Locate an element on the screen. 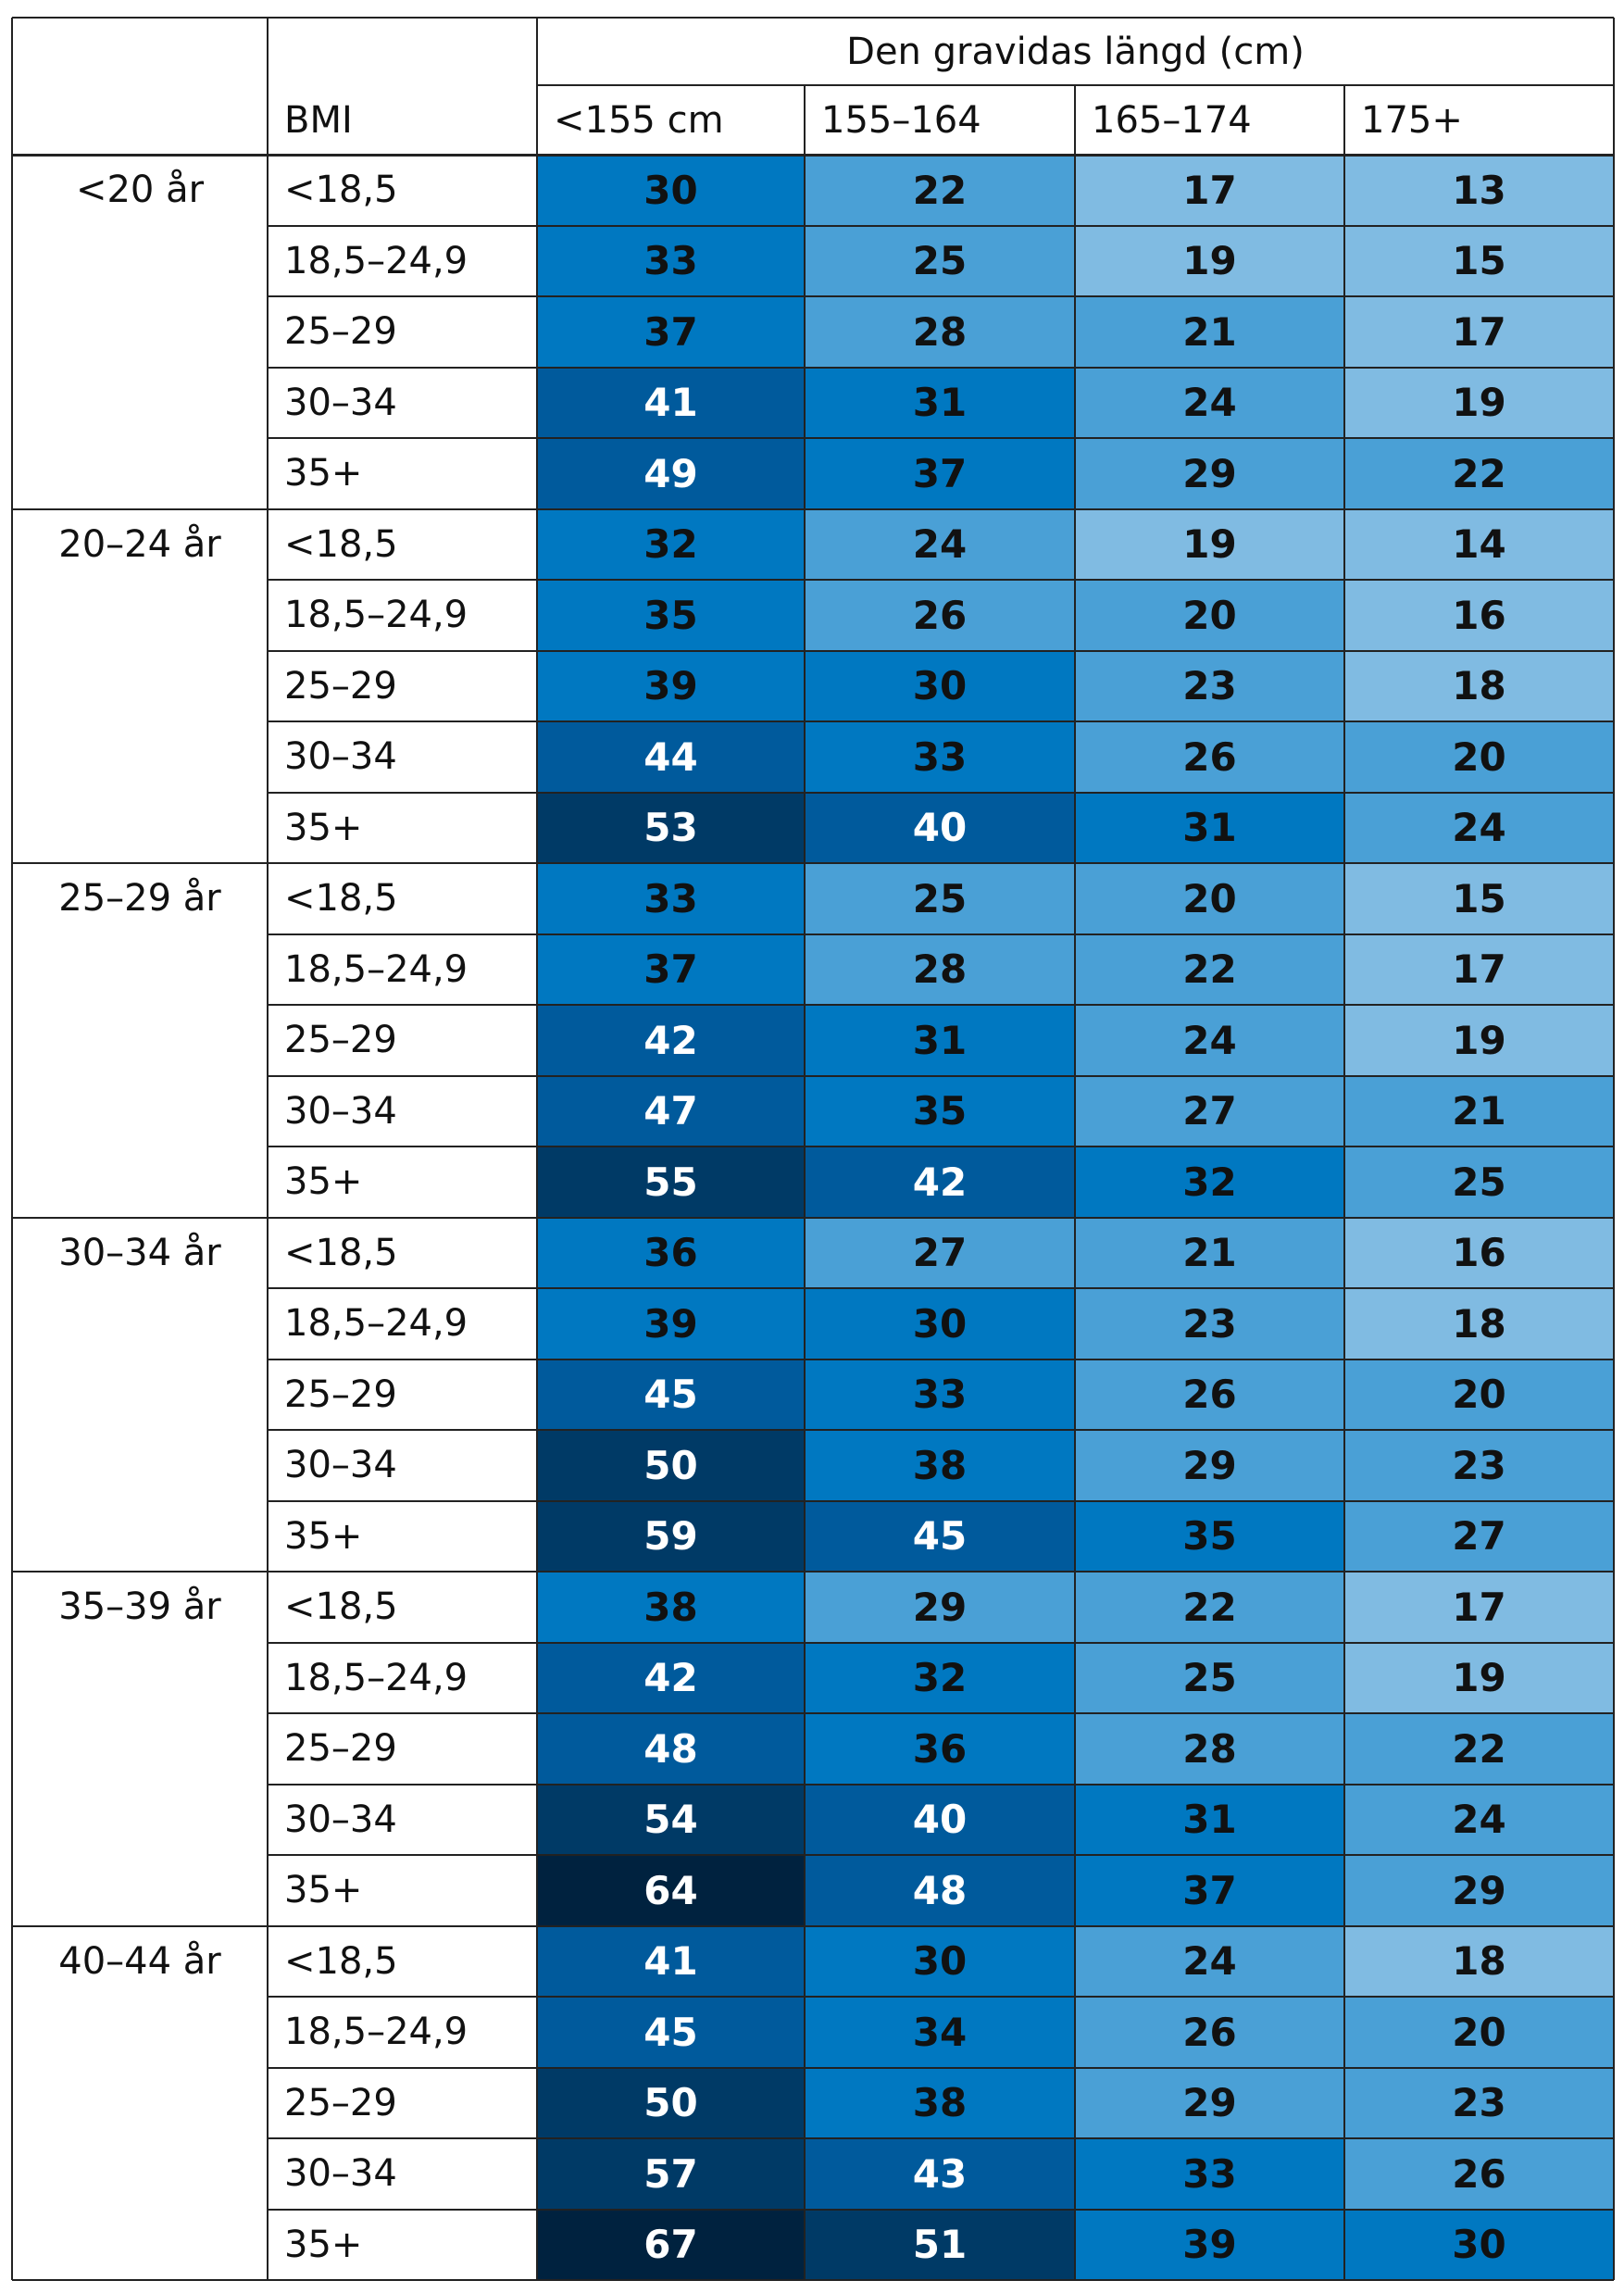 The width and height of the screenshot is (1624, 2293). value-cell: 38 is located at coordinates (940, 1465).